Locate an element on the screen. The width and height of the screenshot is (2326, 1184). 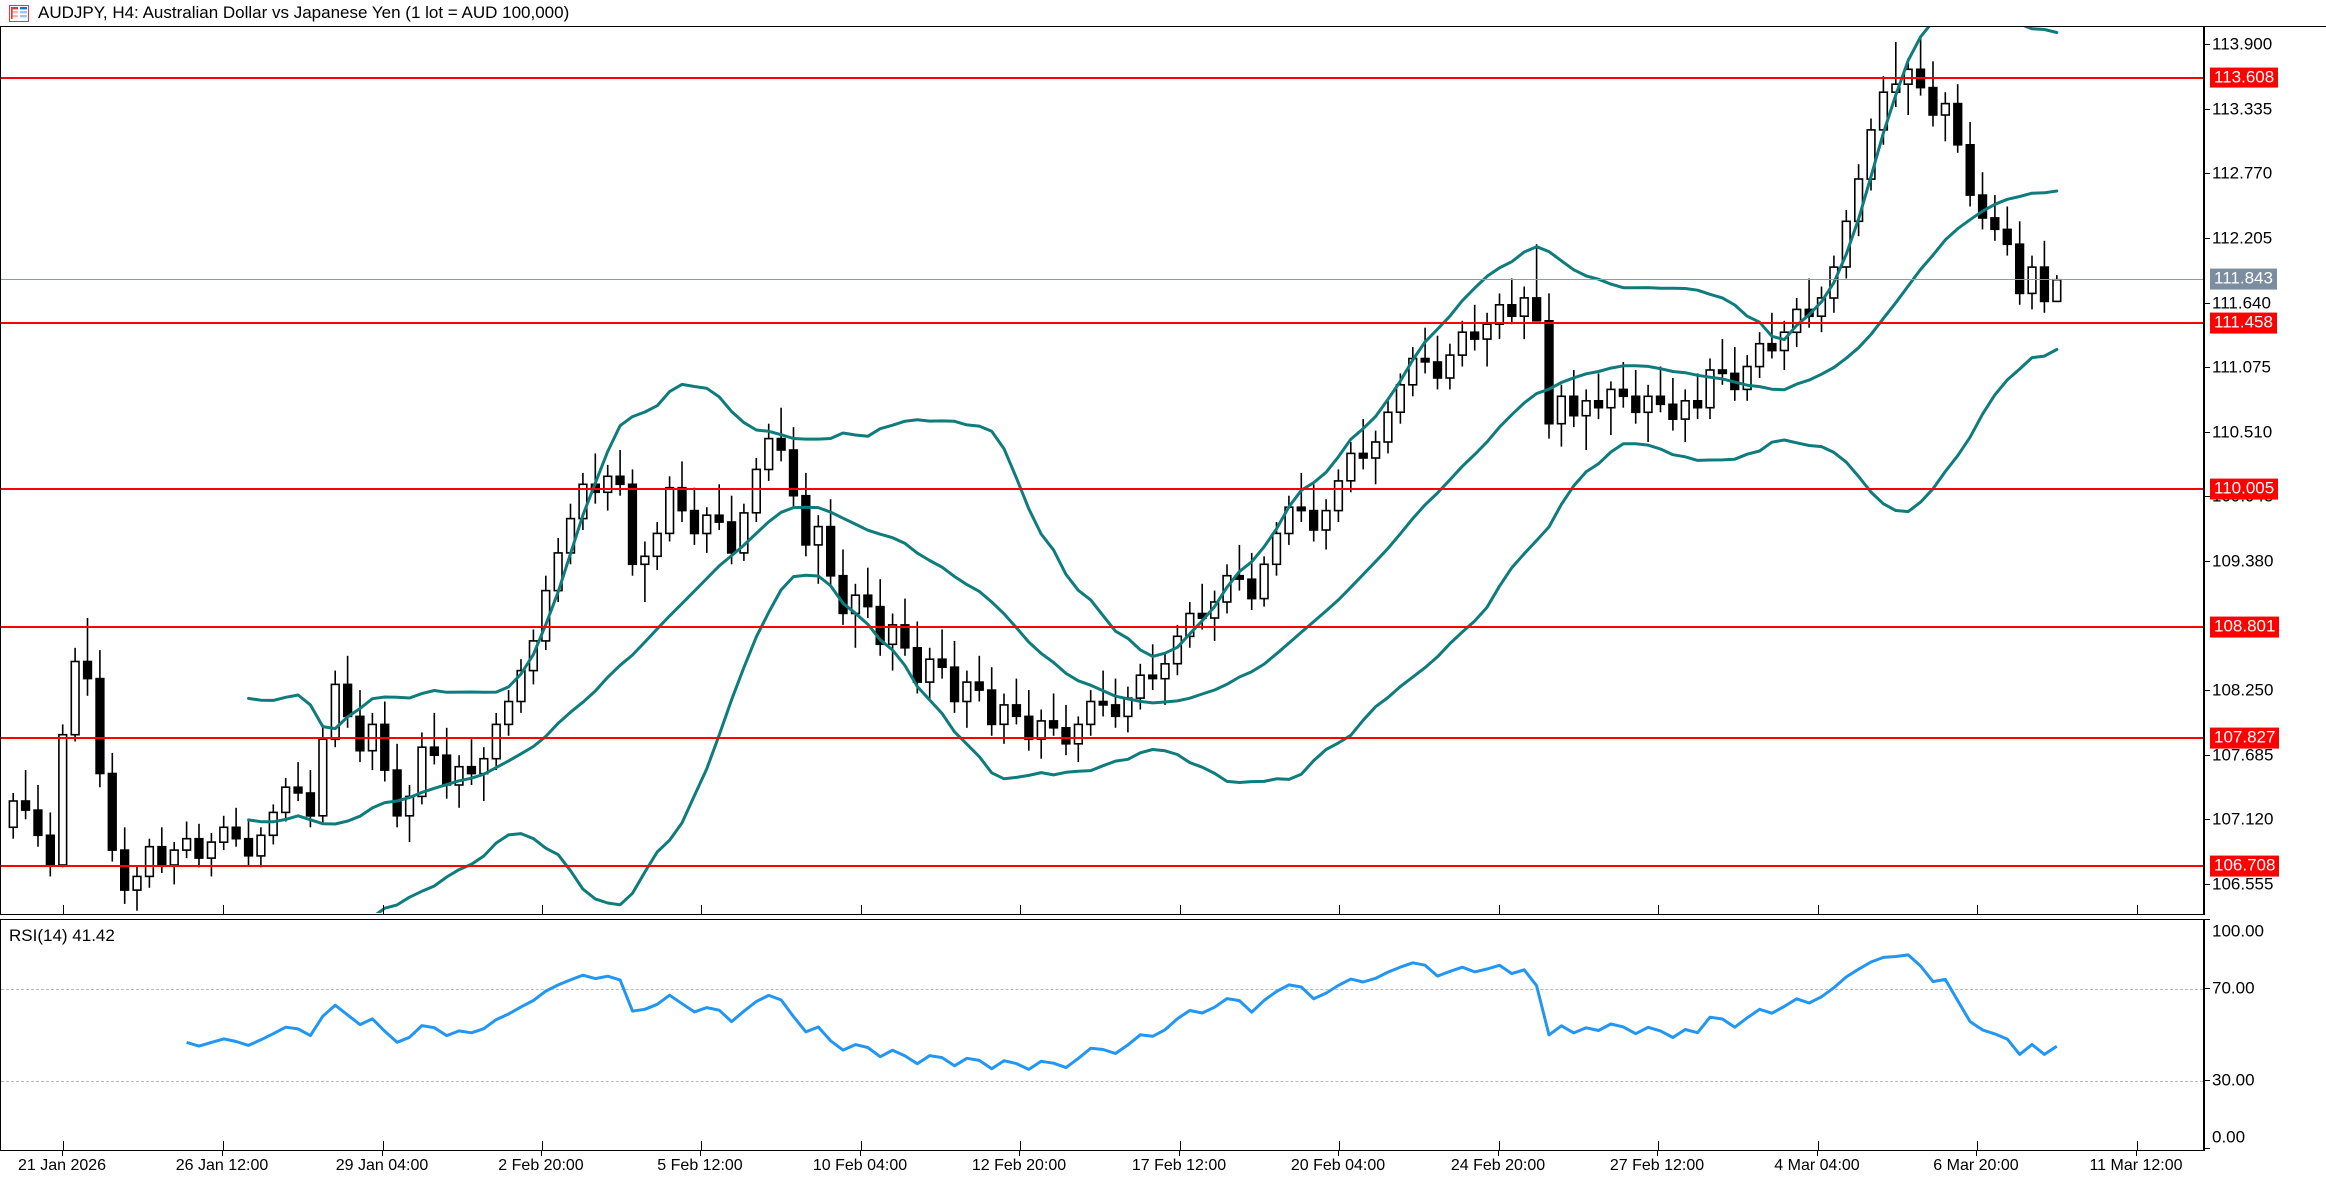
rsi-axis-label: 0.00 is located at coordinates (2229, 1137).